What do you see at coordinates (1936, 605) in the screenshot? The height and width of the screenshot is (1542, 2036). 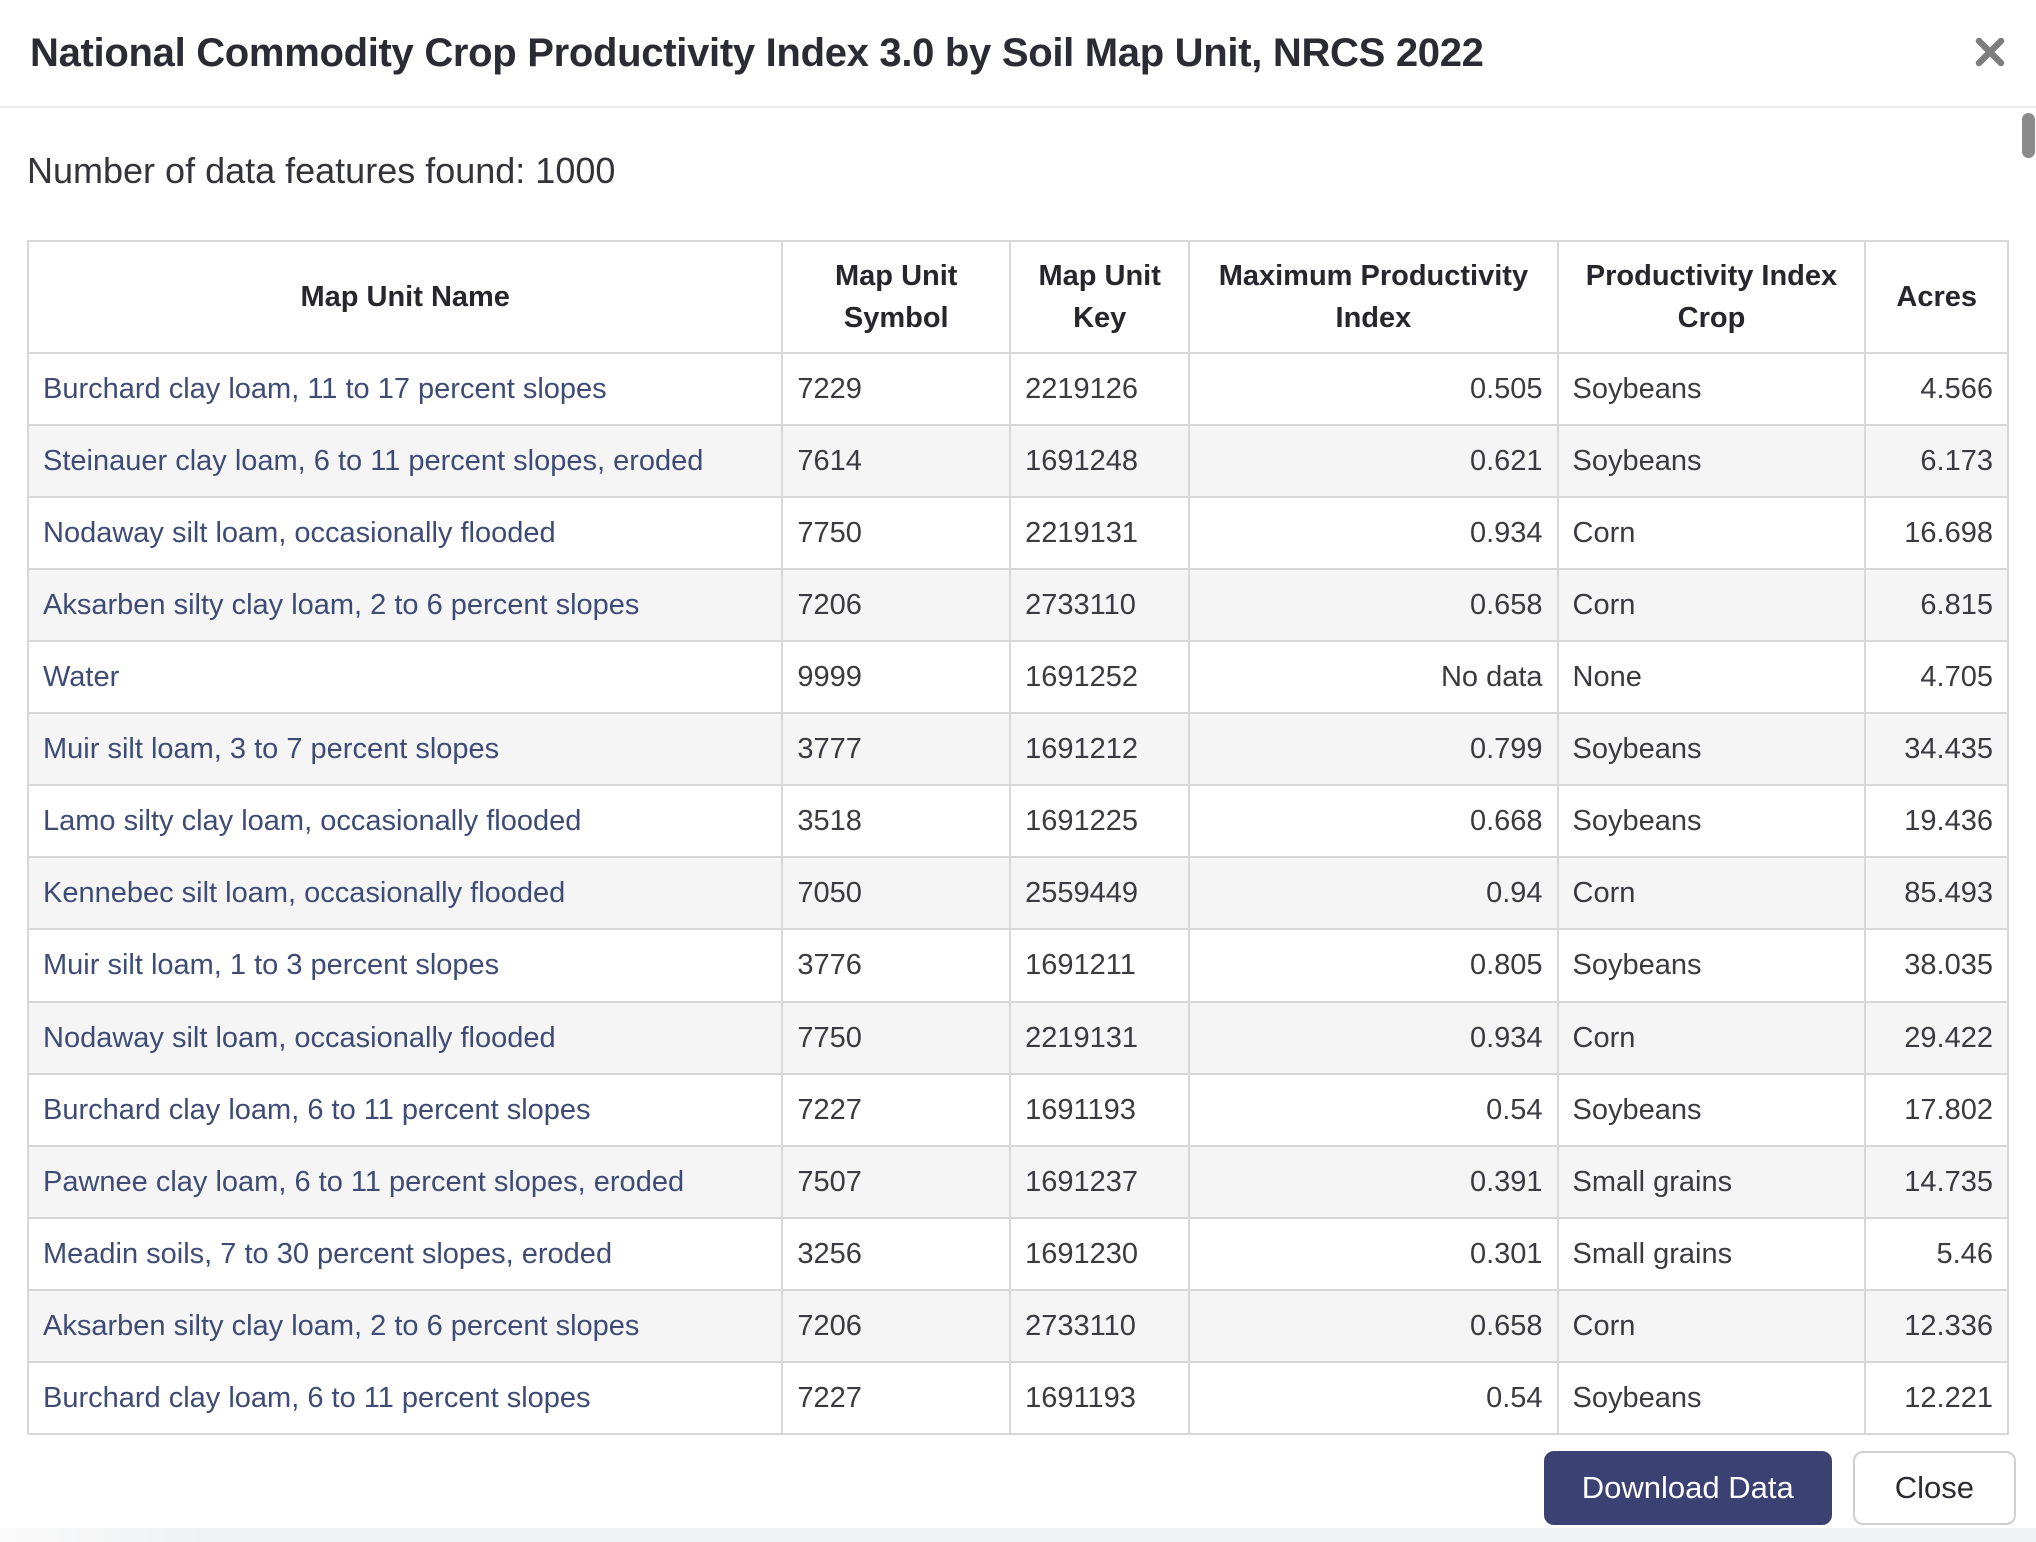 I see `cell-acres: 6.815` at bounding box center [1936, 605].